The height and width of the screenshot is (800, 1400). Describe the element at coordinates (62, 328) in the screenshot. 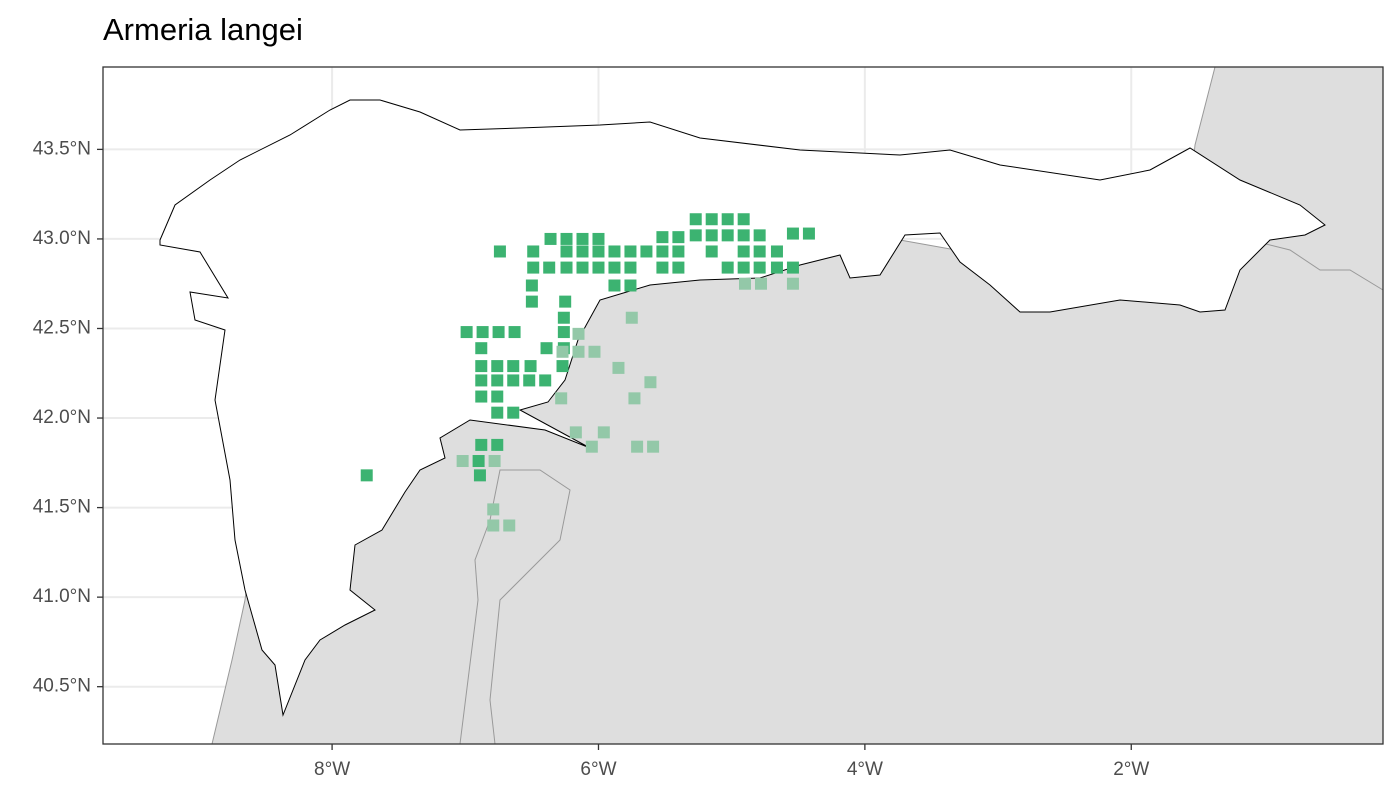

I see `y-tick-label: 42.5°N` at that location.